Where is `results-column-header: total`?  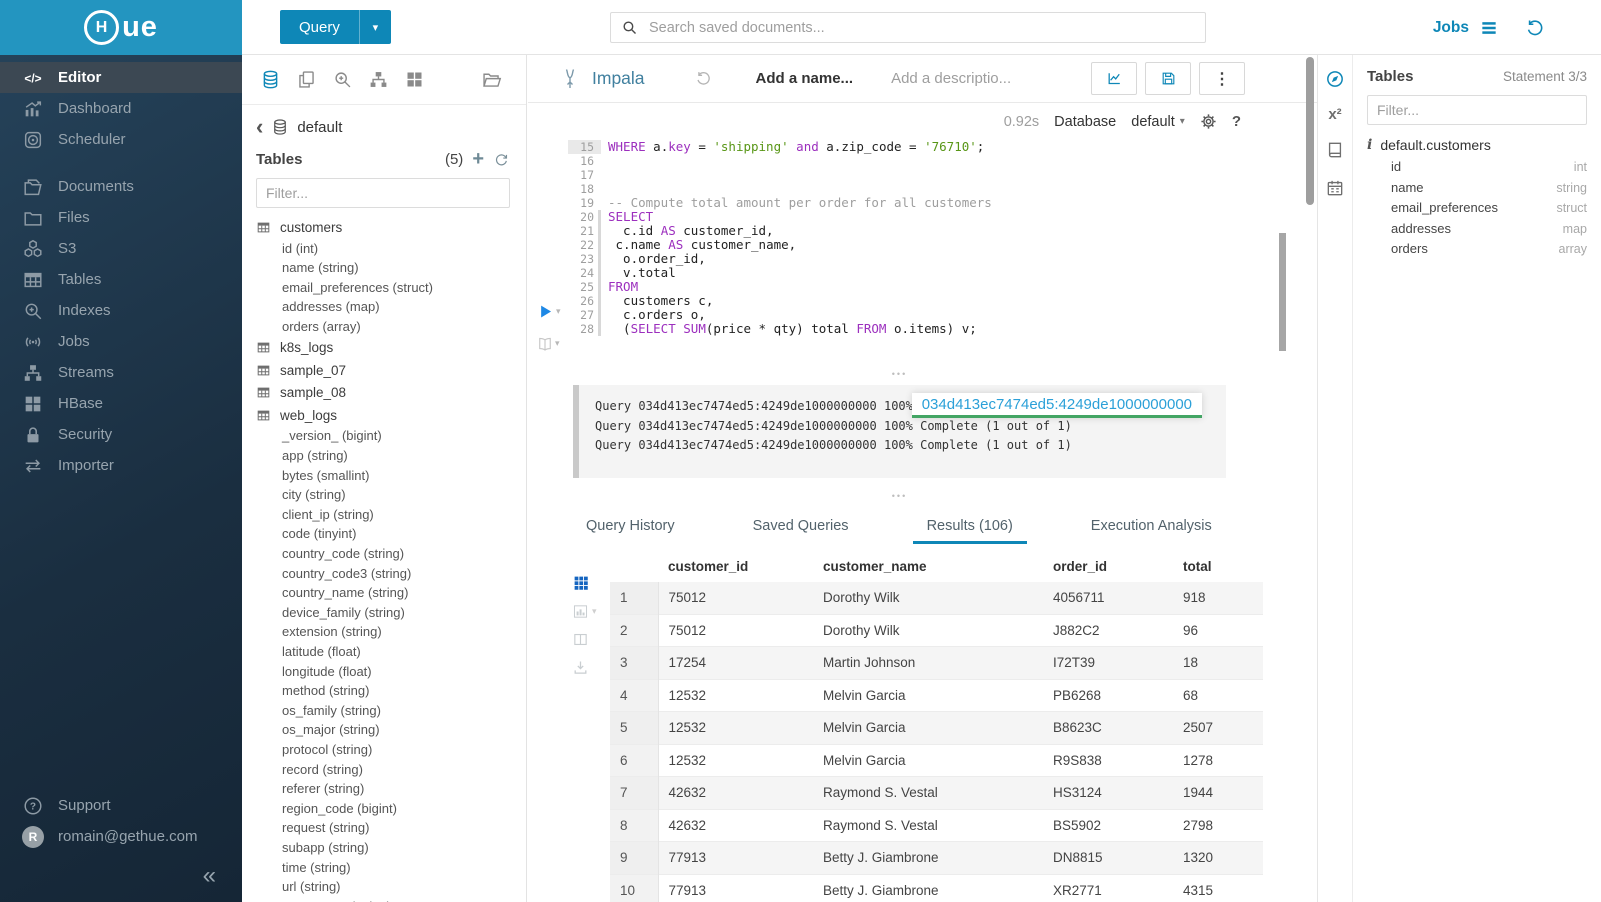
results-column-header: total is located at coordinates (1218, 566).